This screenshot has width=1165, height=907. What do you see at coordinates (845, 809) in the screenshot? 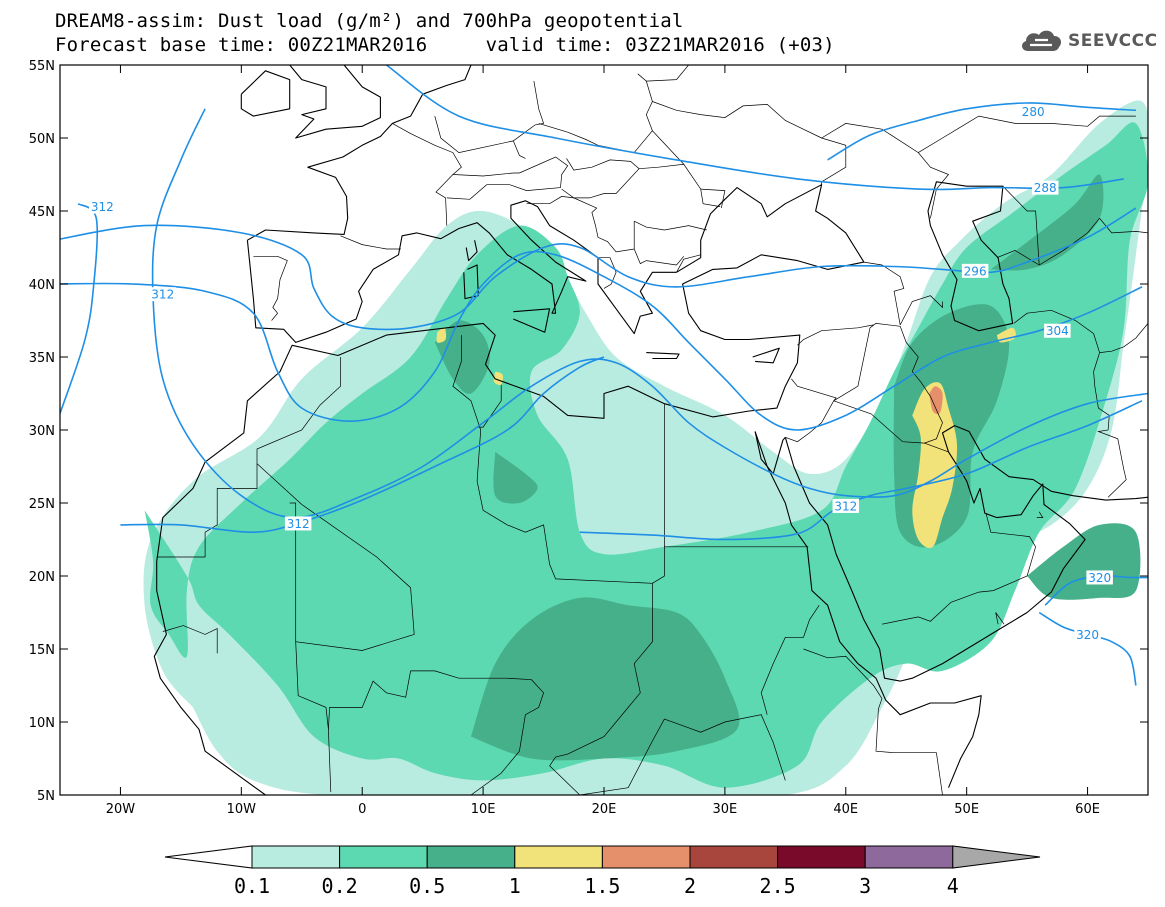
I see `lon-tick-label: 40E` at bounding box center [845, 809].